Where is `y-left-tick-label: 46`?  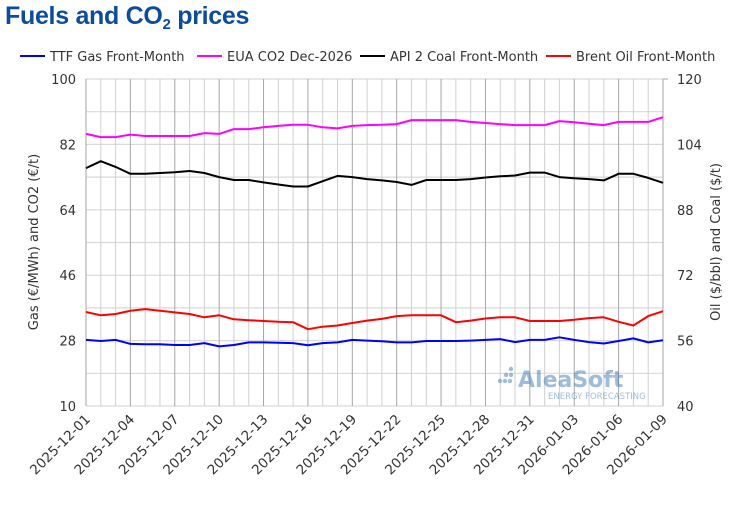
y-left-tick-label: 46 is located at coordinates (67, 276).